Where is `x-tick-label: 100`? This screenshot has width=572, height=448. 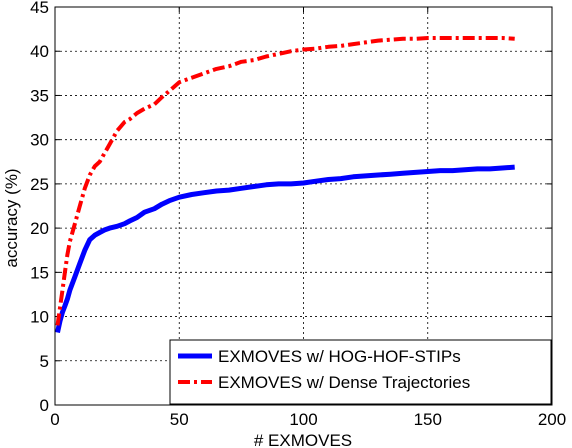 x-tick-label: 100 is located at coordinates (303, 419).